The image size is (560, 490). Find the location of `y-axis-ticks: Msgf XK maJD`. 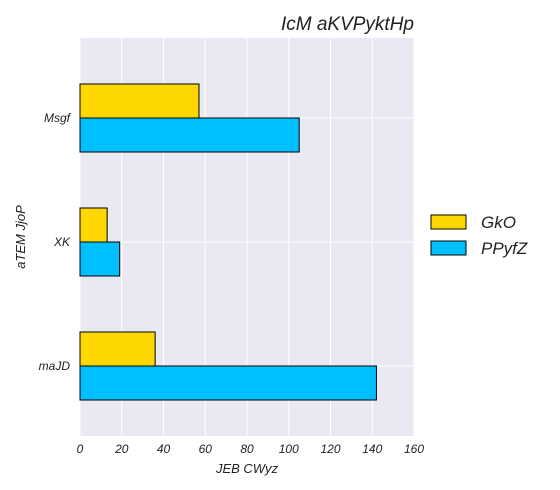

y-axis-ticks: Msgf XK maJD is located at coordinates (55, 242).